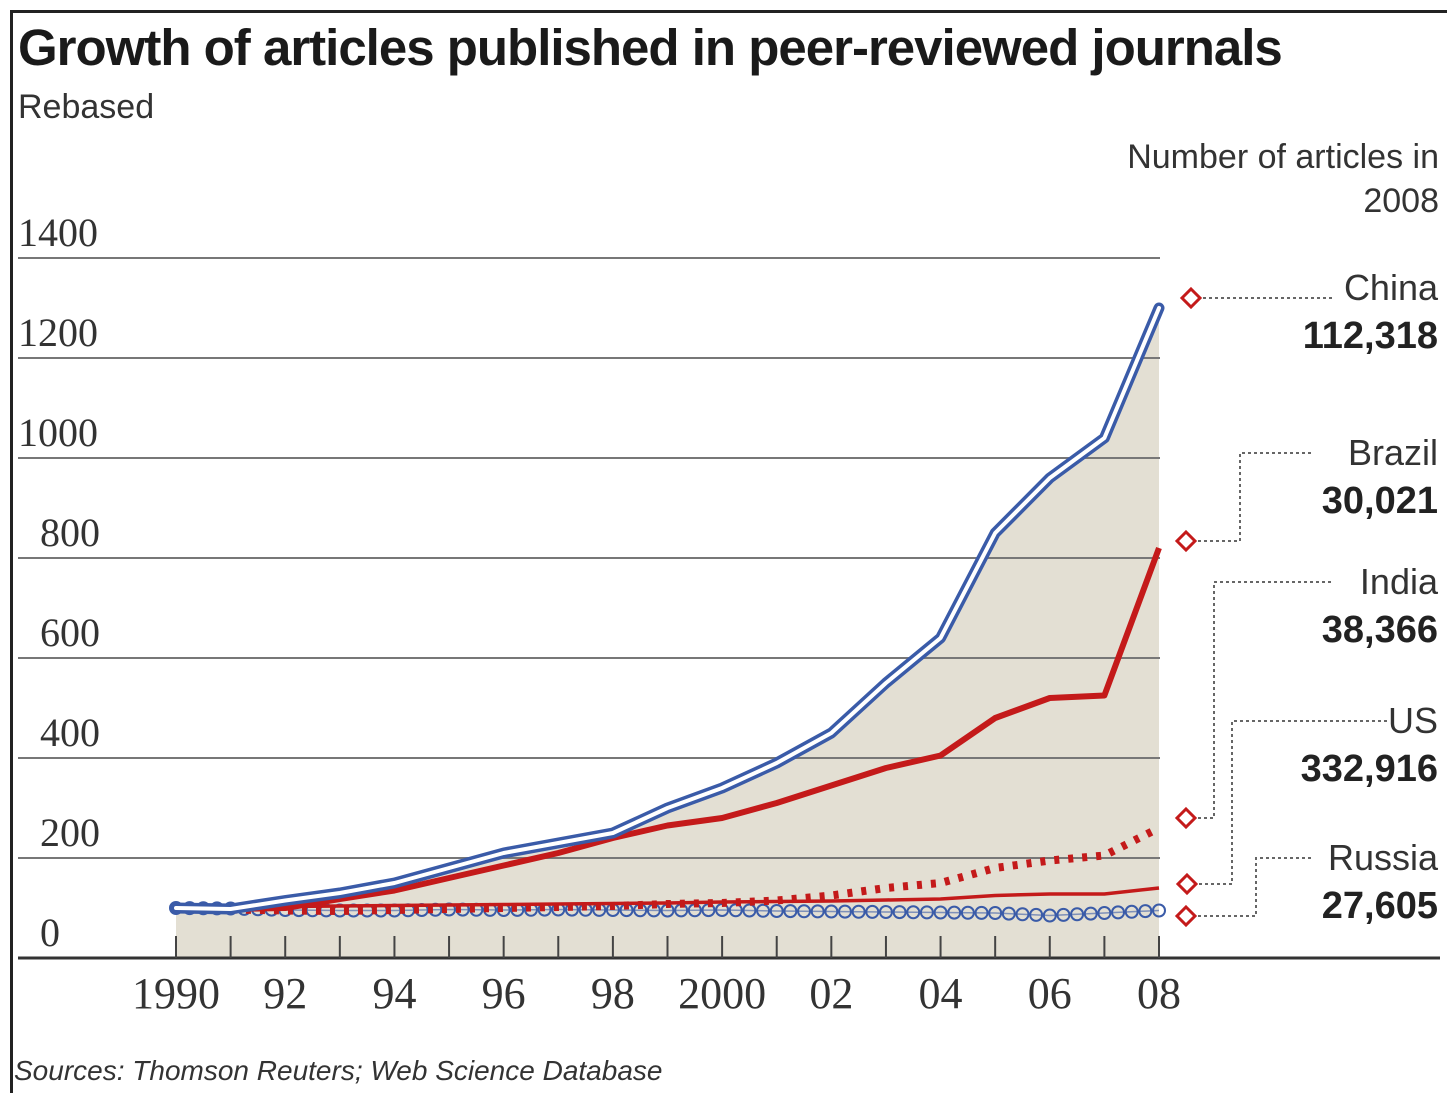  Describe the element at coordinates (70, 832) in the screenshot. I see `y-tick-label: 200` at that location.